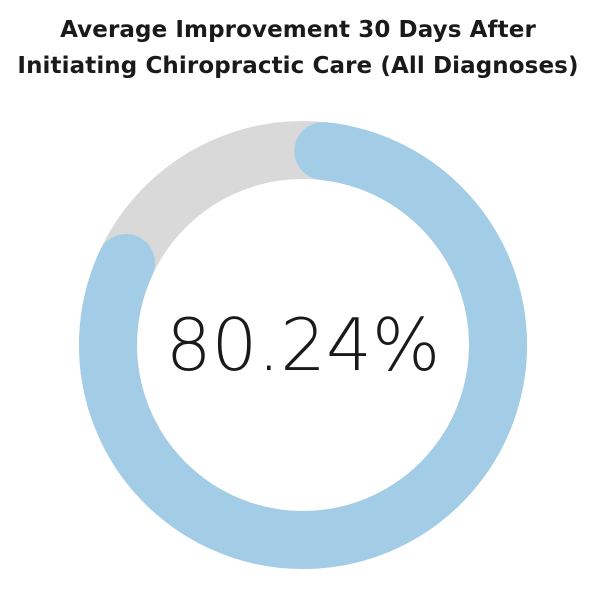  Describe the element at coordinates (298, 30) in the screenshot. I see `chart-title-line-1: Average Improvement 30 Days After` at that location.